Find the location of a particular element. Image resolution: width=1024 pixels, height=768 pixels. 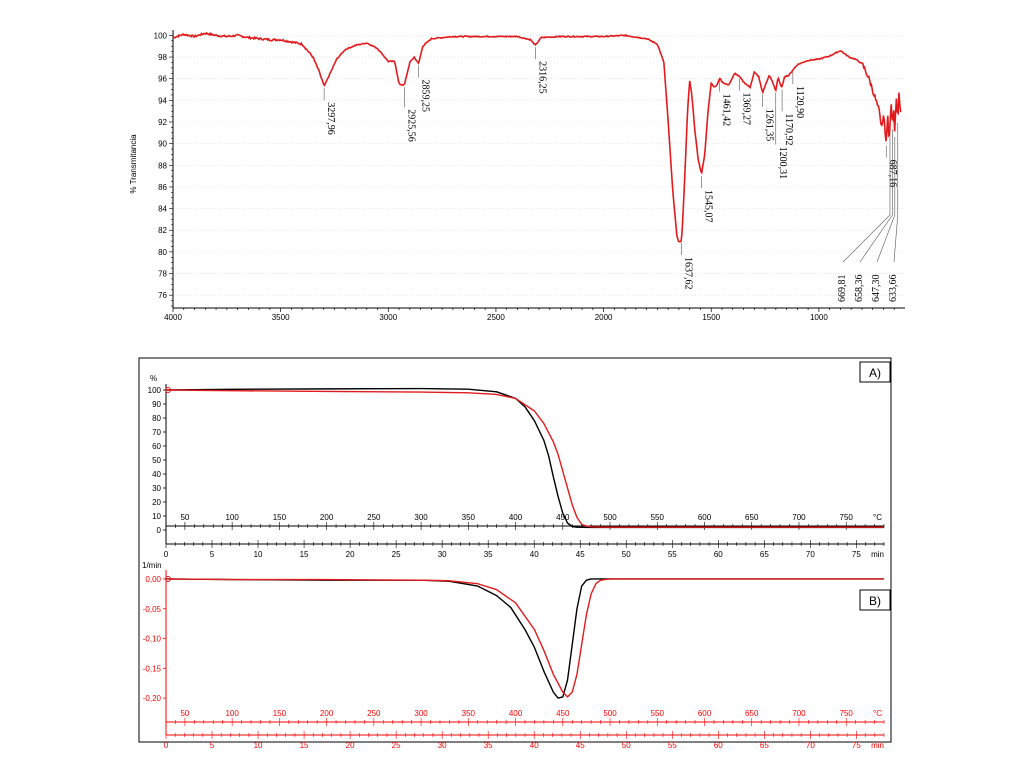

dtg-series is located at coordinates (524, 637).